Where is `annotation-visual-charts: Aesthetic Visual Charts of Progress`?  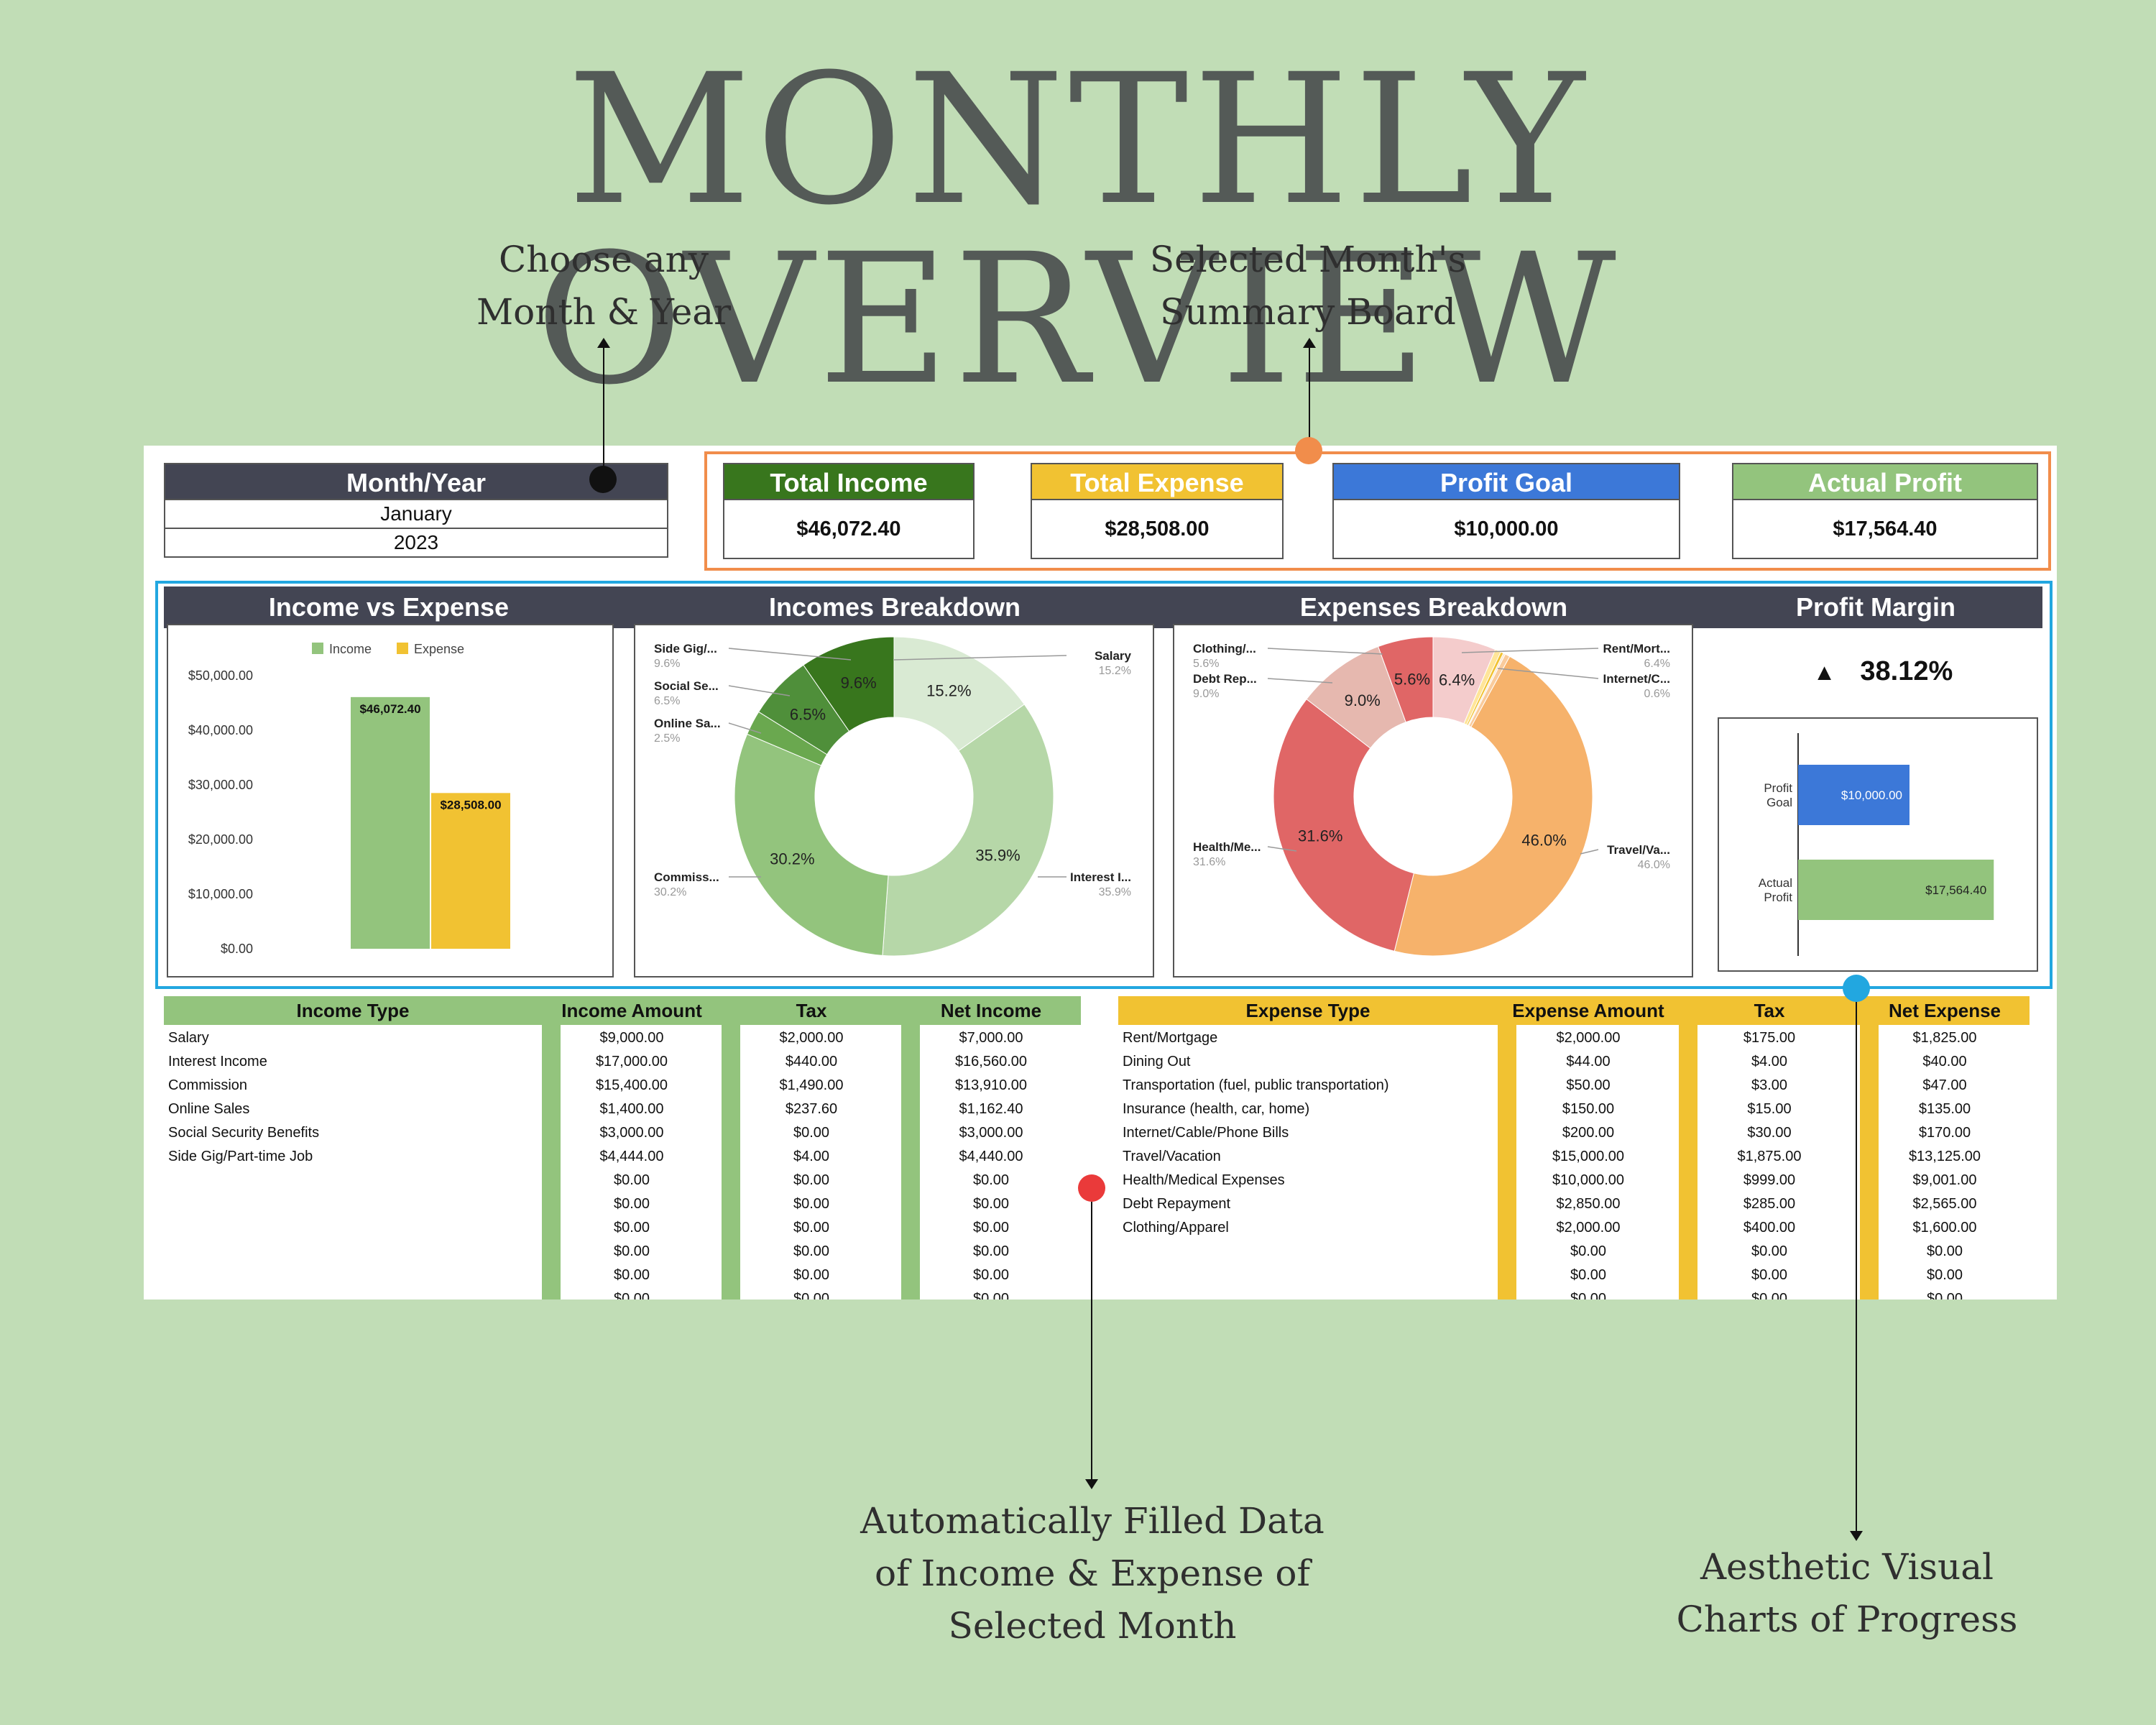
annotation-visual-charts: Aesthetic Visual Charts of Progress is located at coordinates (1847, 1593).